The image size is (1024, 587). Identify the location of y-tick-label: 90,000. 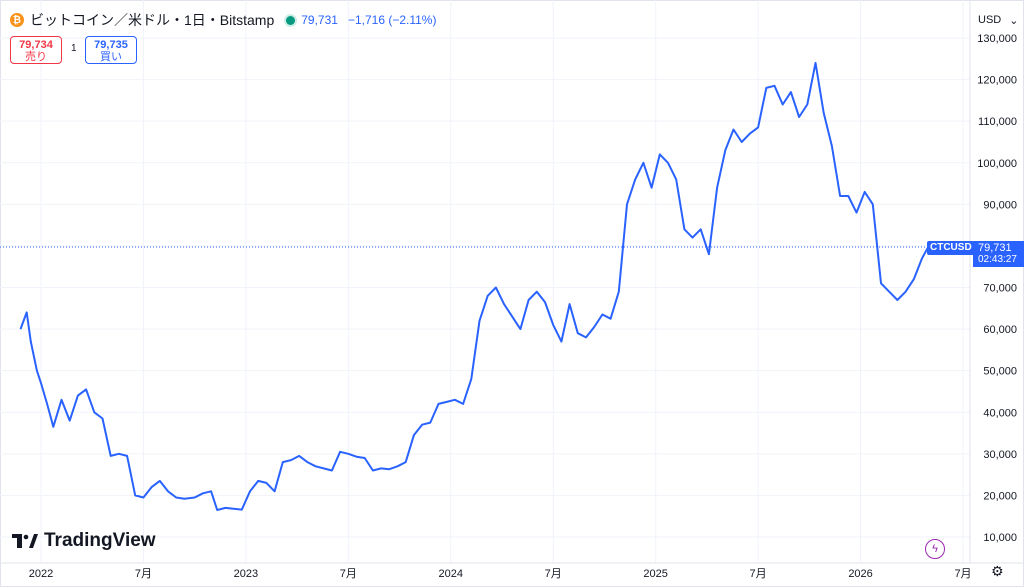
(1000, 205).